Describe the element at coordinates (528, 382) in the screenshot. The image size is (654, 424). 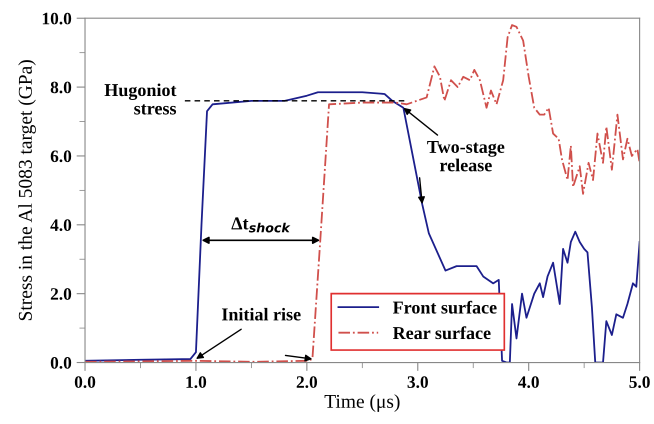
I see `x-tick-label: 4.0` at that location.